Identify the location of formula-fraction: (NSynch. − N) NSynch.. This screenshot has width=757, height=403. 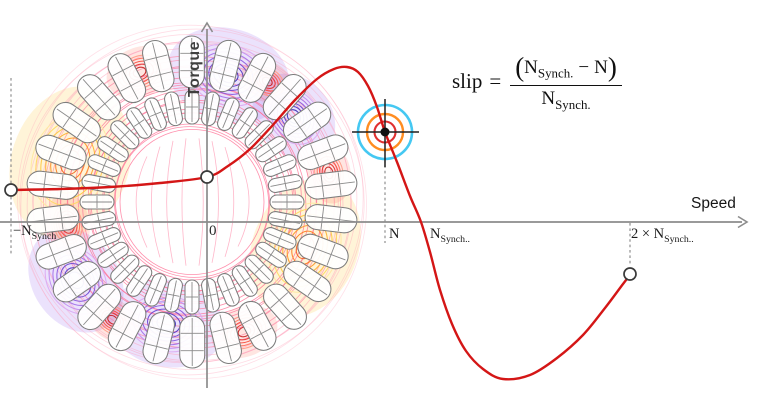
(566, 82).